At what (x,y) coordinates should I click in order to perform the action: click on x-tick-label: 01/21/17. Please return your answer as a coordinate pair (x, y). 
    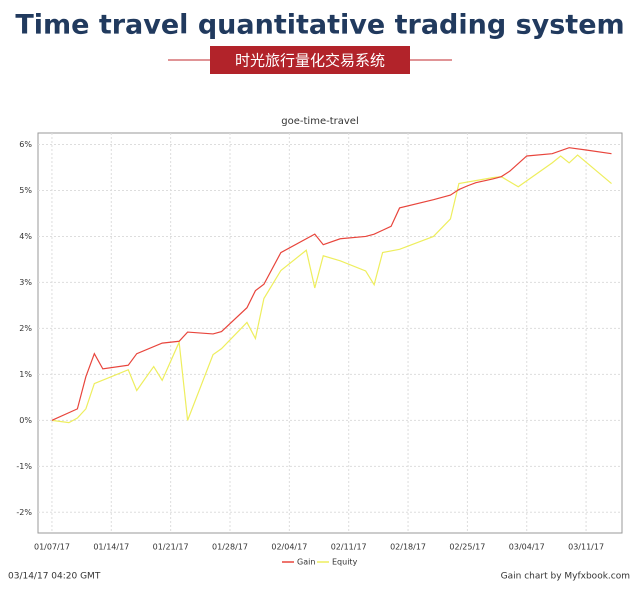
    Looking at the image, I should click on (171, 547).